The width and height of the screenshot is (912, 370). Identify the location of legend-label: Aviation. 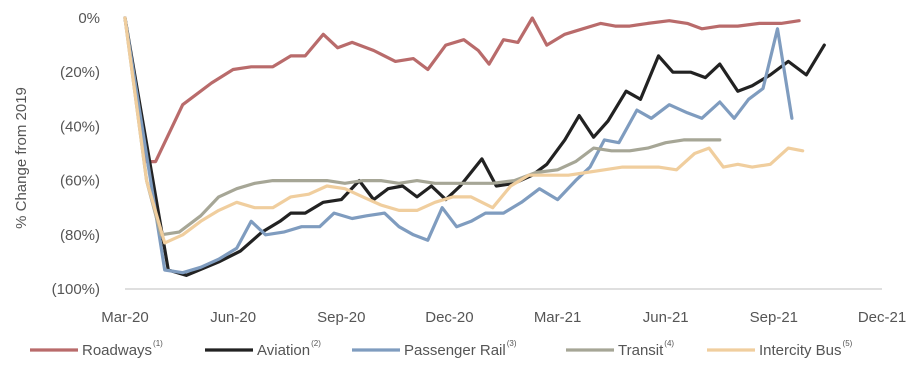
(283, 350).